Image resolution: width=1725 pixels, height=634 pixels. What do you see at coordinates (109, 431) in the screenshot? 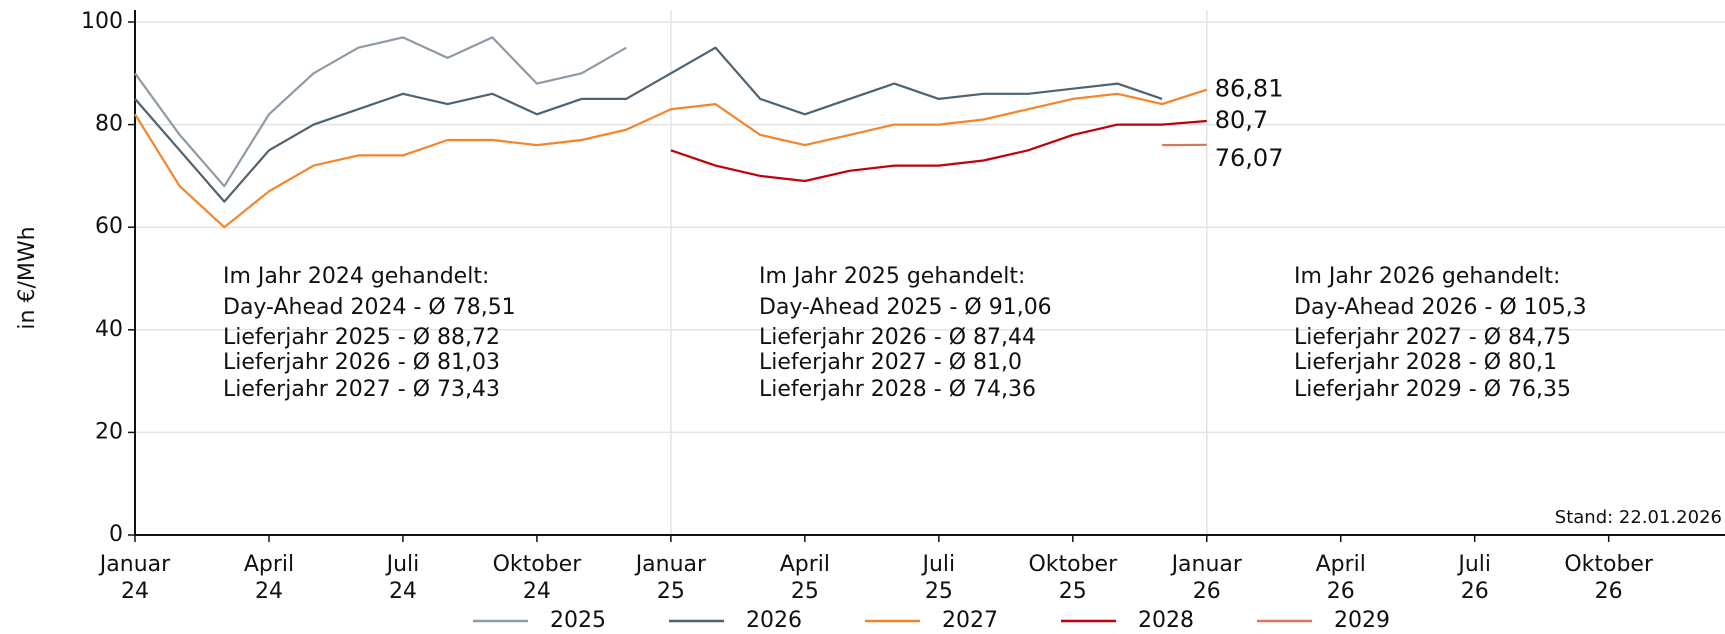
I see `y-tick-label: 20` at bounding box center [109, 431].